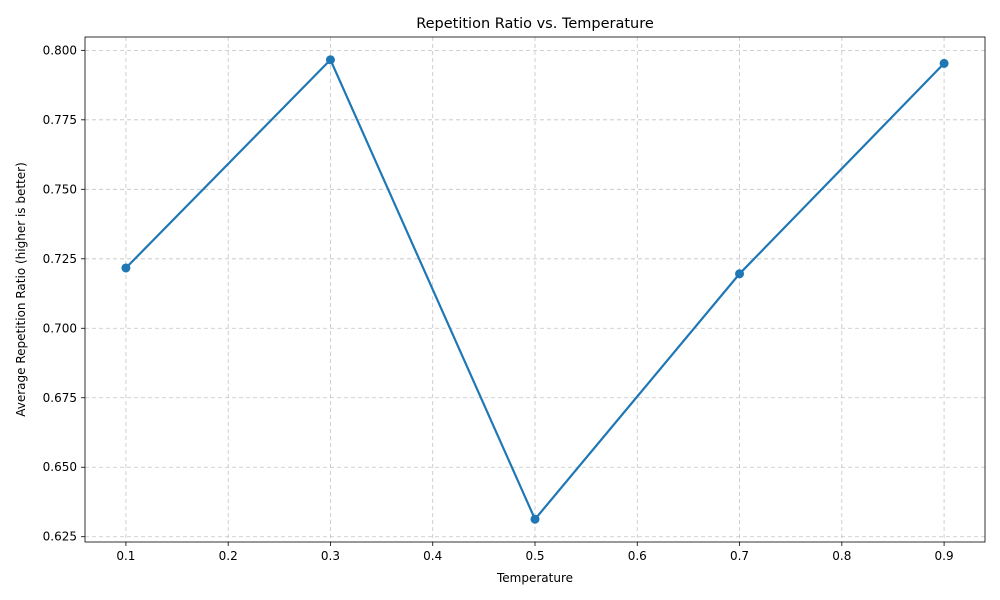  I want to click on x-tick-label: 0.4, so click(432, 556).